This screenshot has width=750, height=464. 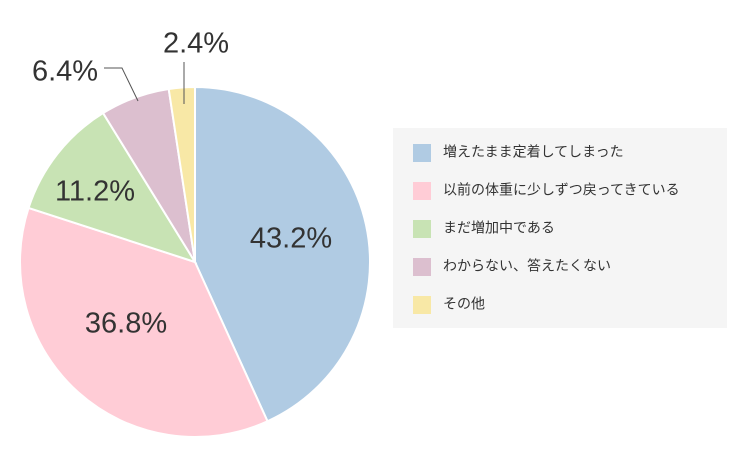 What do you see at coordinates (561, 190) in the screenshot?
I see `legend-label: 以前の体重に少しずつ戻ってきている` at bounding box center [561, 190].